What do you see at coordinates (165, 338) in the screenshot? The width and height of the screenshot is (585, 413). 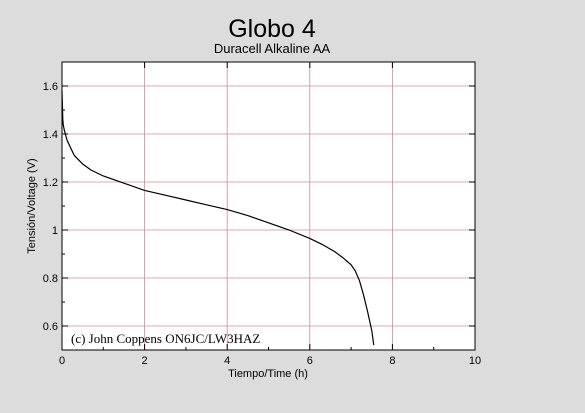 I see `copyright-annotation: (c) John Coppens ON6JC/LW3HAZ` at bounding box center [165, 338].